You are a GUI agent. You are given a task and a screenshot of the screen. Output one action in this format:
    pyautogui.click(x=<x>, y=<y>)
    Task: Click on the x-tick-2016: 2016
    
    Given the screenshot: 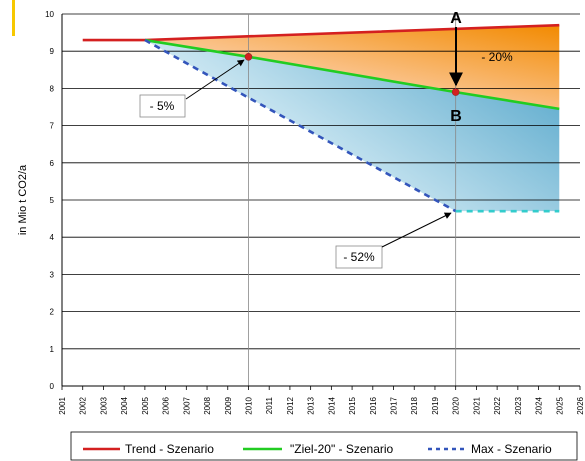 What is the action you would take?
    pyautogui.click(x=373, y=405)
    